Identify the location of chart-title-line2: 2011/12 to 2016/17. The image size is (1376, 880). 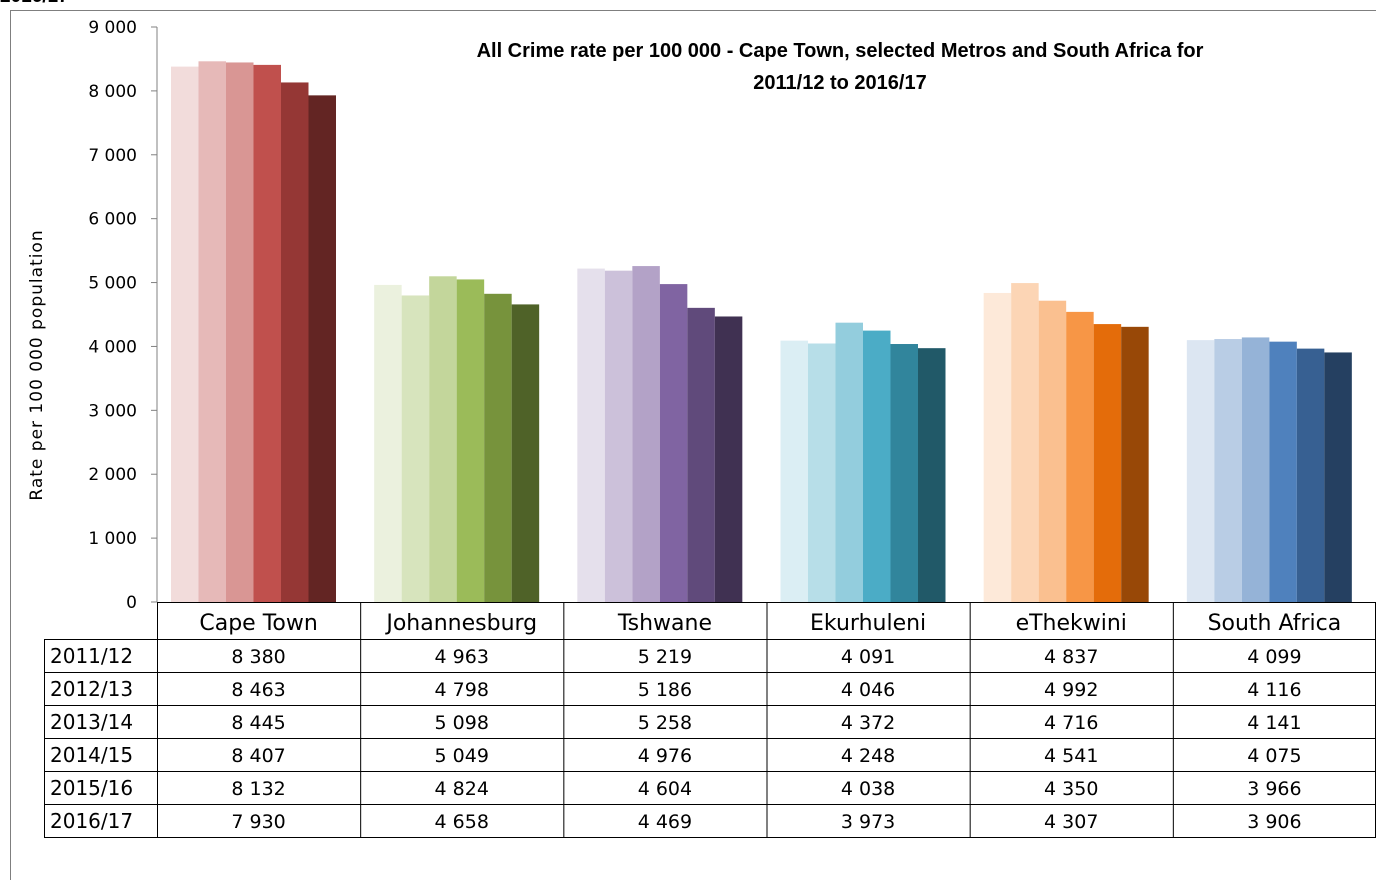
(839, 83).